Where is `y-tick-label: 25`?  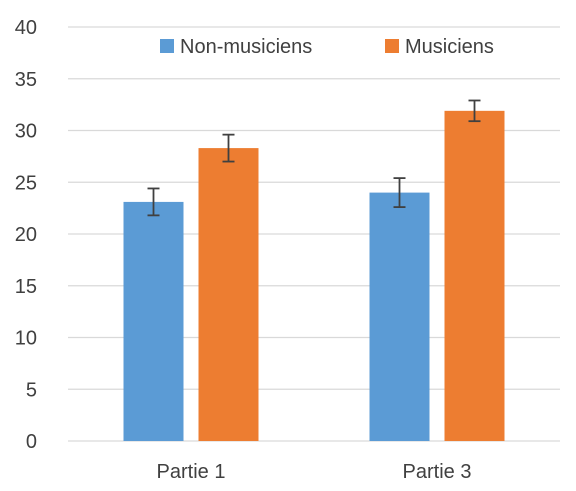 y-tick-label: 25 is located at coordinates (26, 183).